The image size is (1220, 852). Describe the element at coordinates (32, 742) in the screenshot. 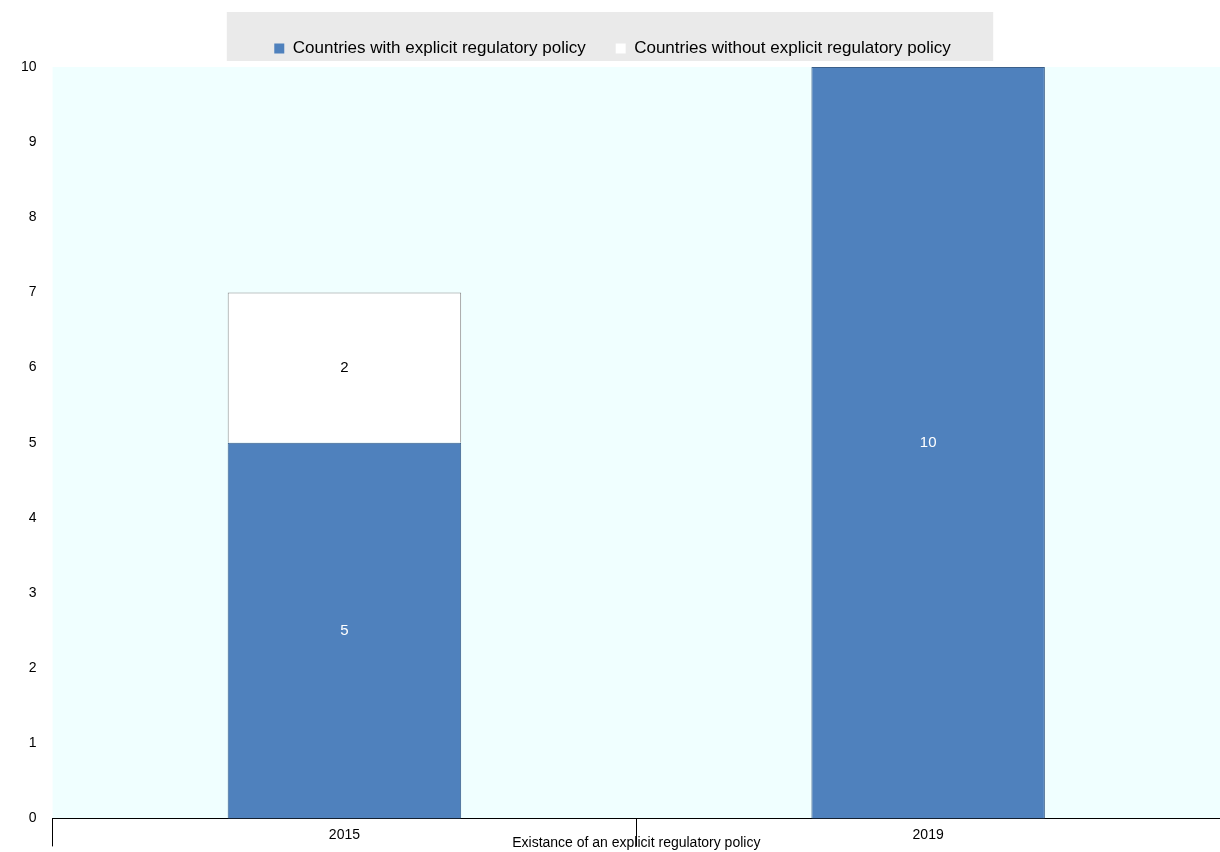

I see `y-tick-label: 1` at that location.